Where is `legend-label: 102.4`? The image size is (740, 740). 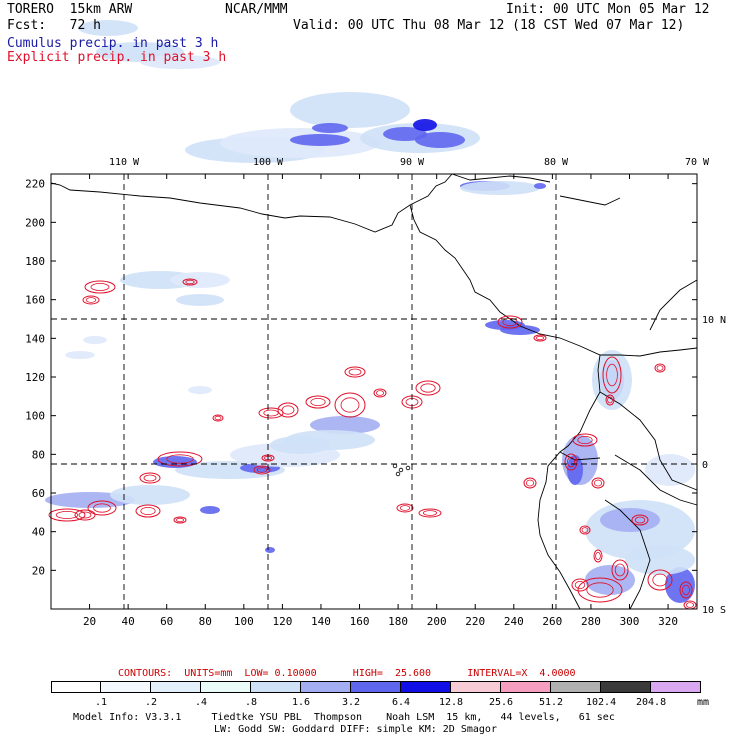
legend-label: 102.4 is located at coordinates (601, 702).